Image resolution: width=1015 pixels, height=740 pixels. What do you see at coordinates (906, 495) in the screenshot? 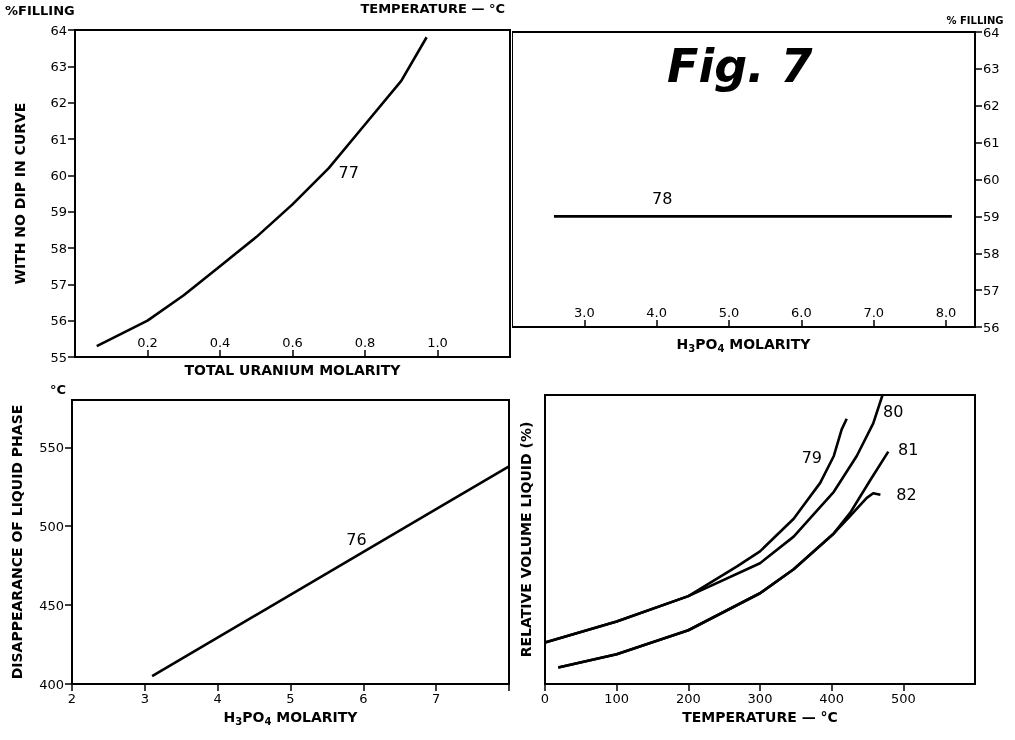
I see `annotation: 82` at bounding box center [906, 495].